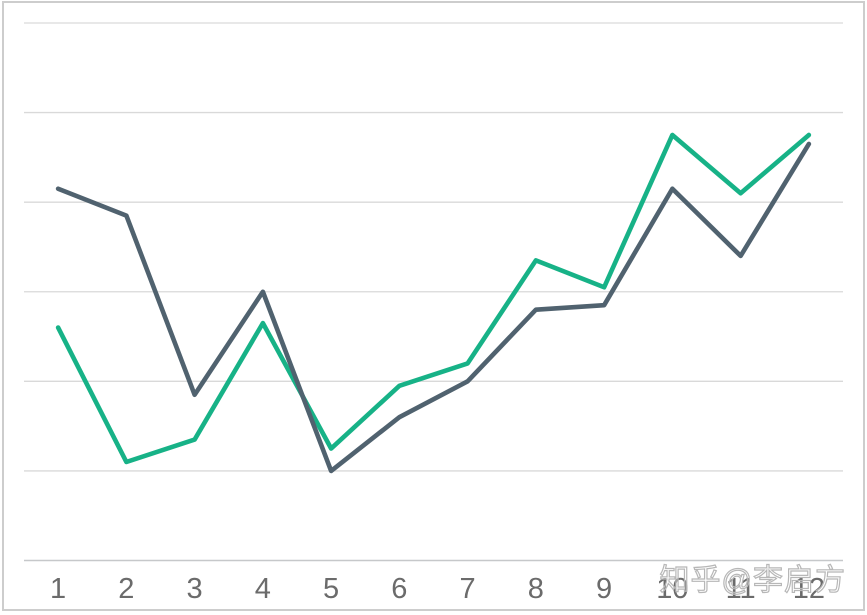 The width and height of the screenshot is (867, 615). Describe the element at coordinates (195, 589) in the screenshot. I see `x-axis-label: 3` at that location.